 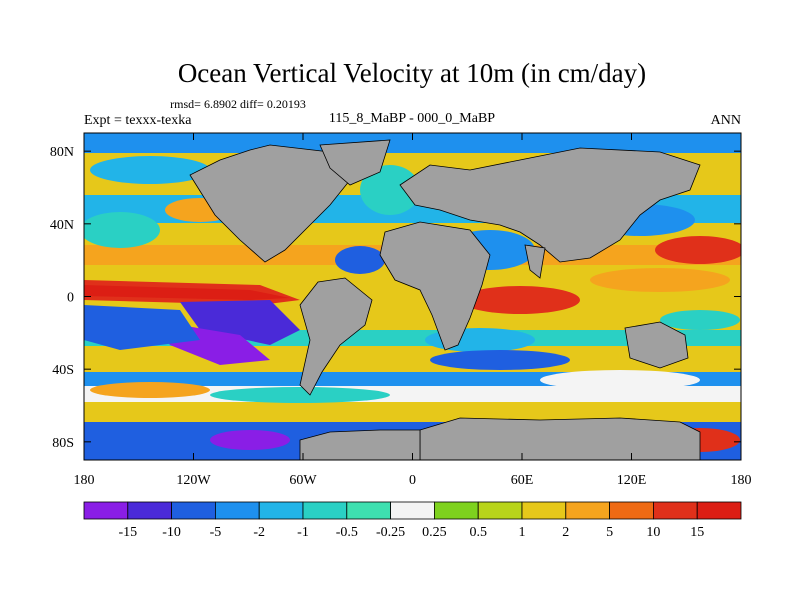 I want to click on colorbar-label: -10, so click(x=171, y=532).